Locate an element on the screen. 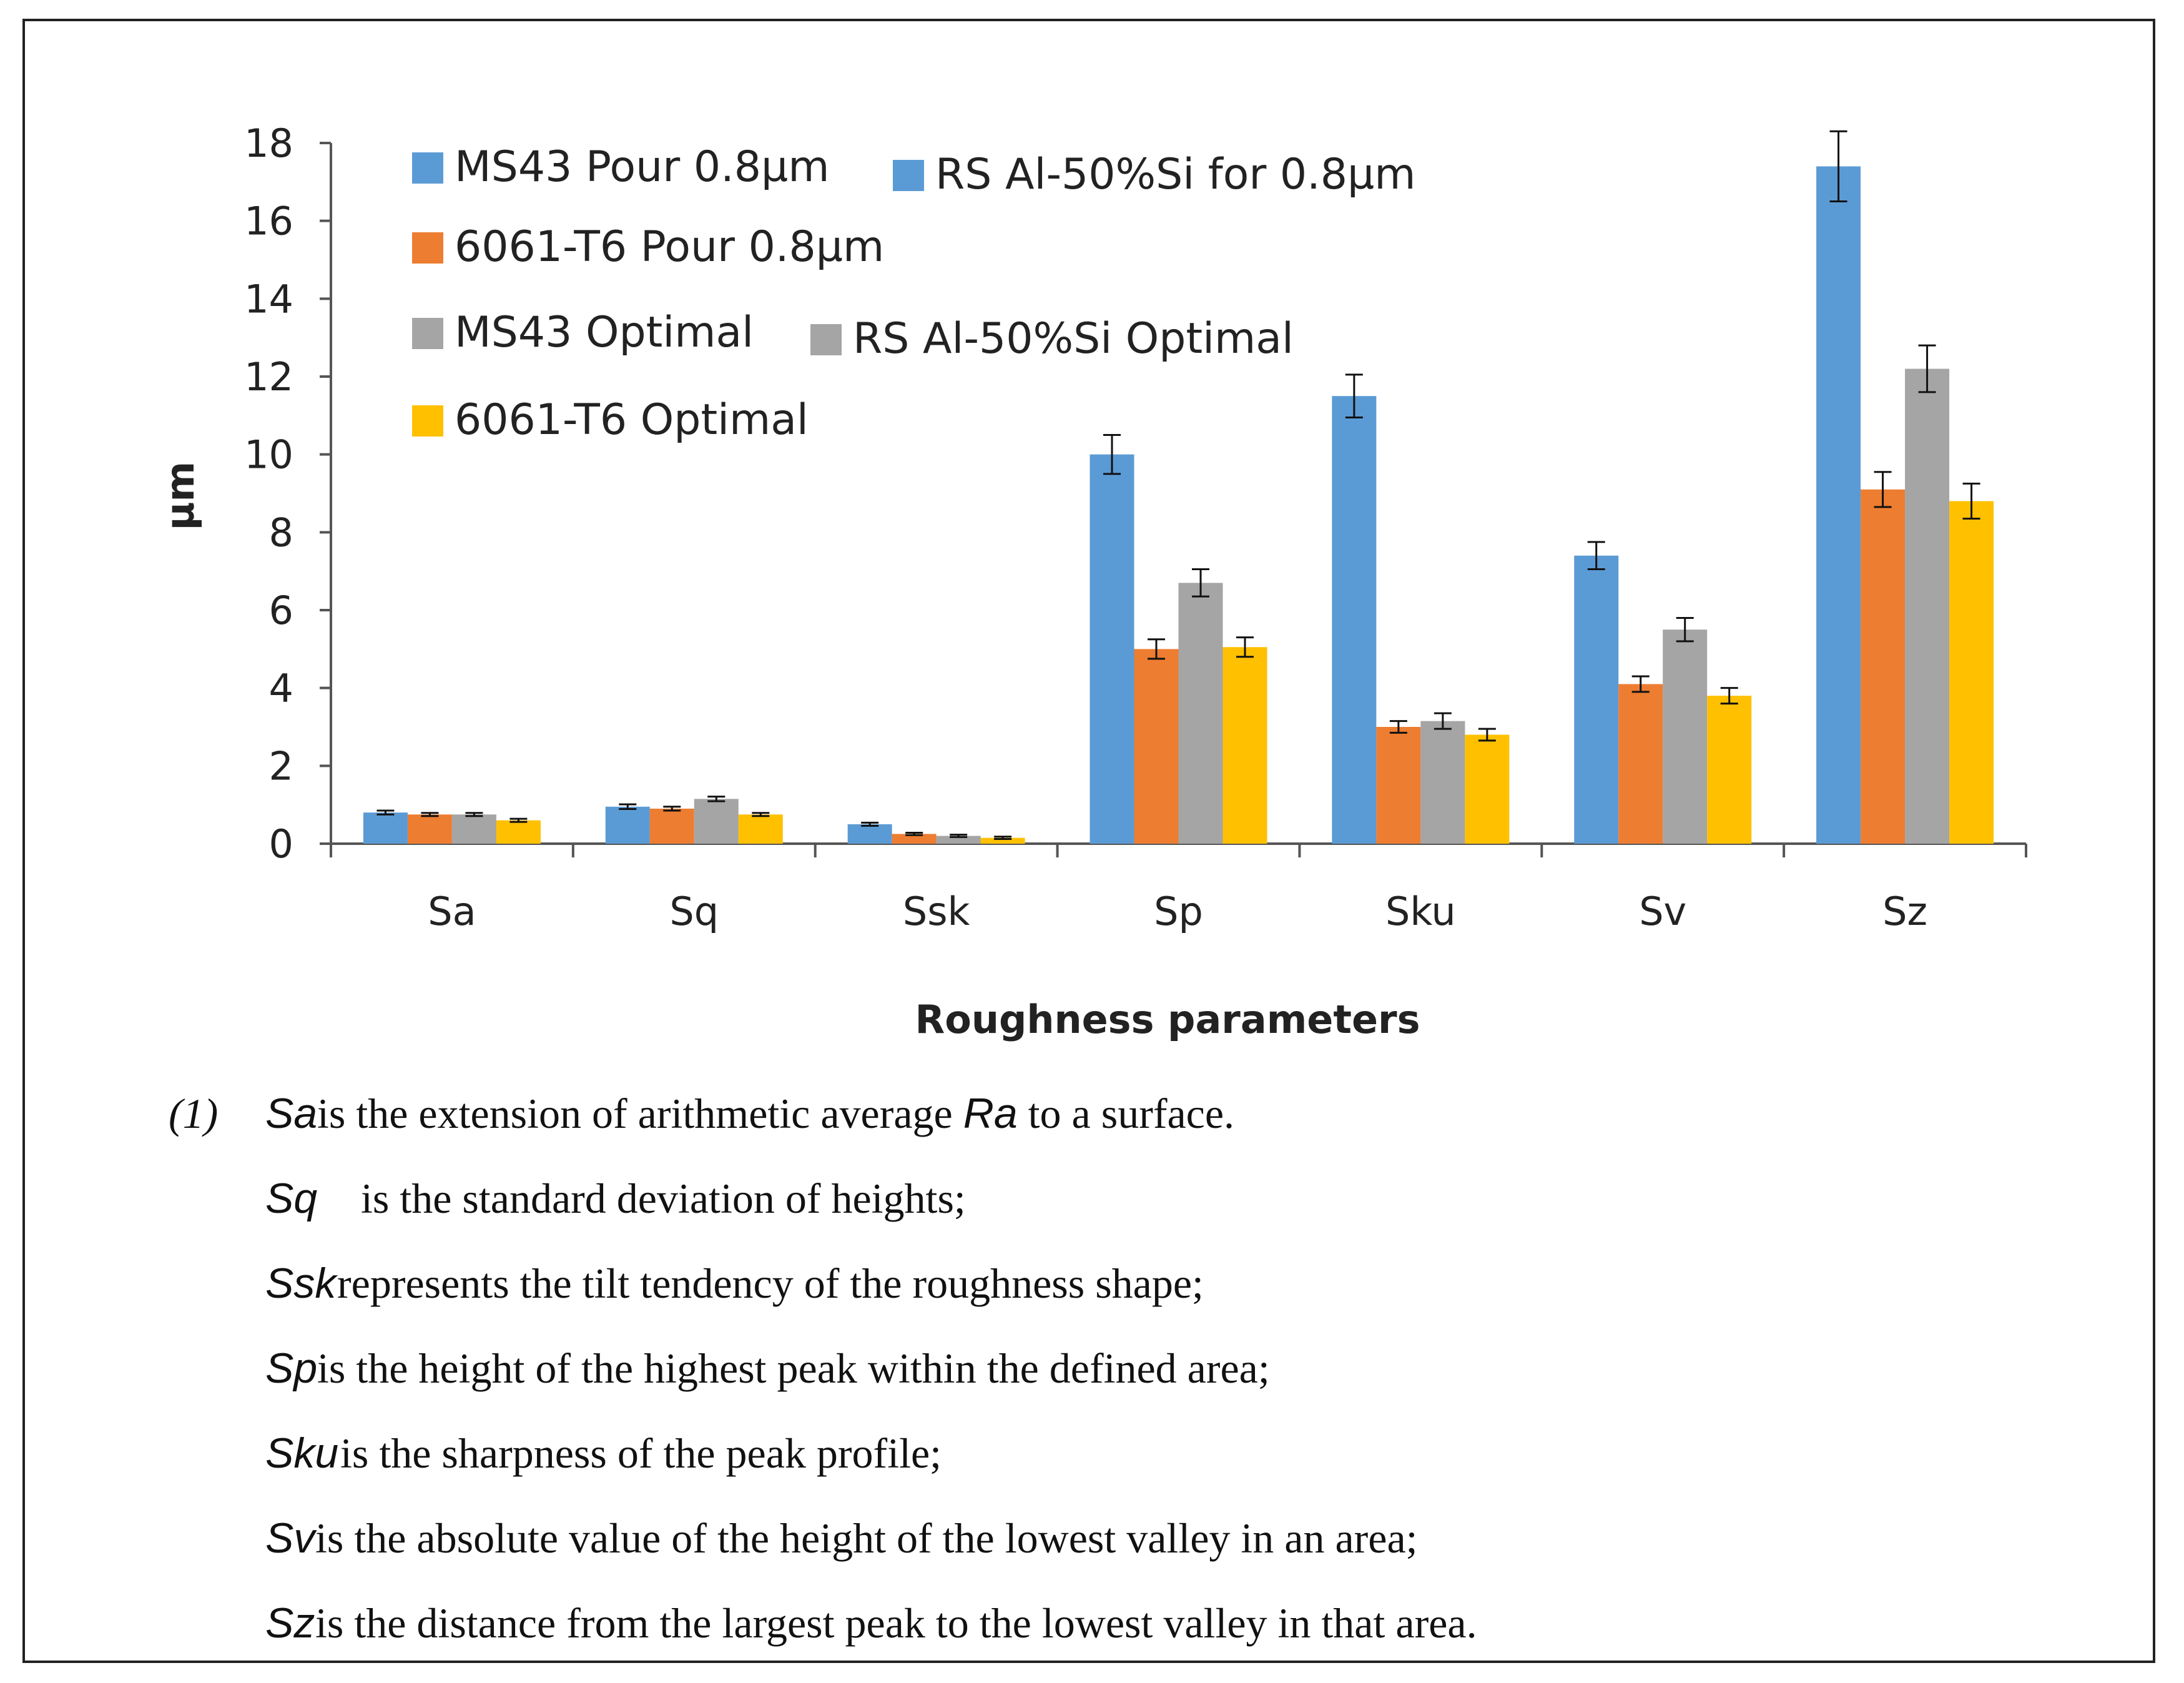  note-text: is the standard deviation of heights; is located at coordinates (664, 1199).